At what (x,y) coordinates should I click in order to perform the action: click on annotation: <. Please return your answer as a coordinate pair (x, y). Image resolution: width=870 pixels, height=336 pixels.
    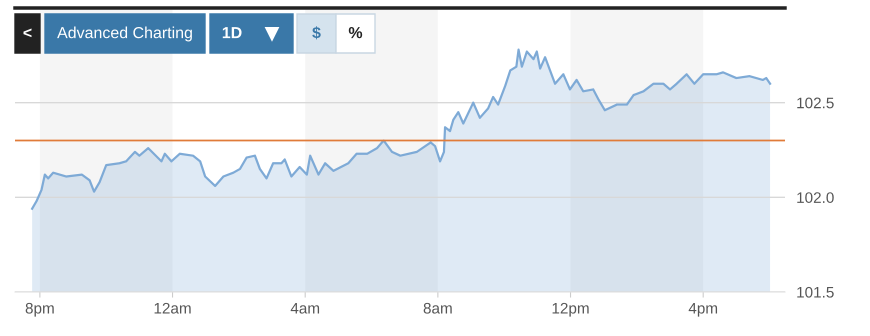
    Looking at the image, I should click on (28, 33).